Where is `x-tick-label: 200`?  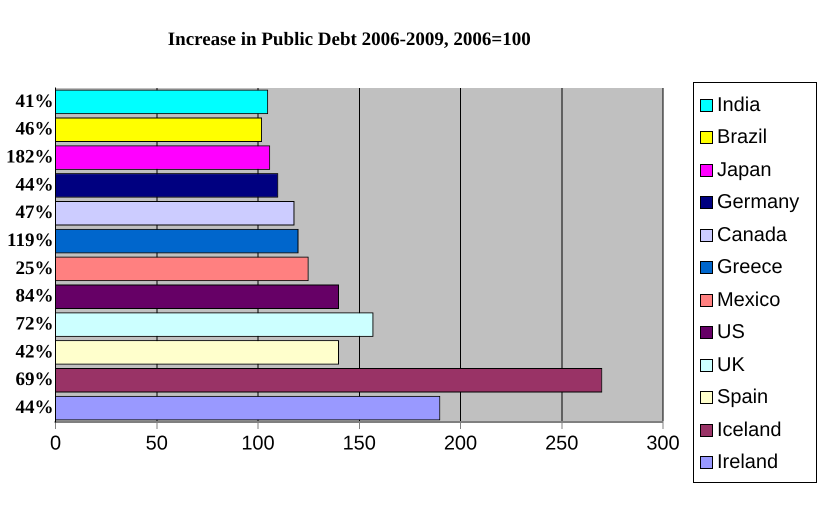
x-tick-label: 200 is located at coordinates (461, 443).